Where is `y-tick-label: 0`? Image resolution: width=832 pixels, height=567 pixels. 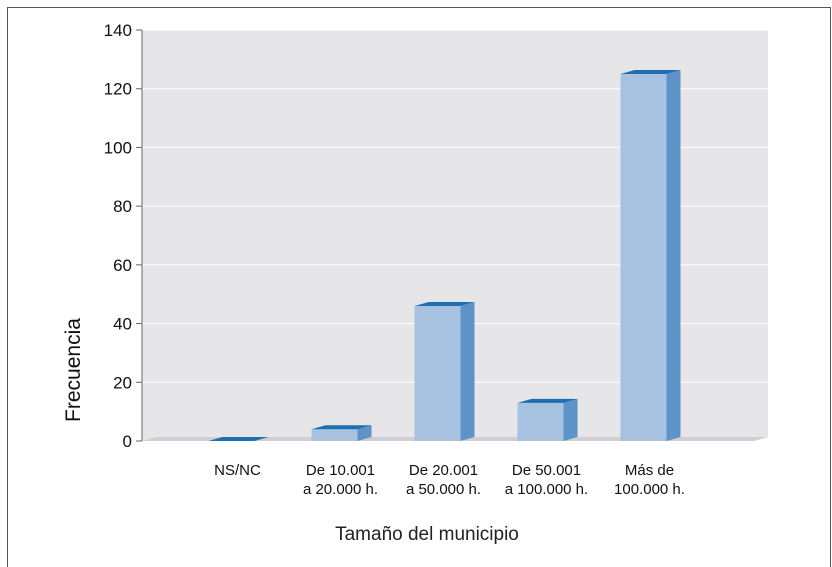
y-tick-label: 0 is located at coordinates (127, 441).